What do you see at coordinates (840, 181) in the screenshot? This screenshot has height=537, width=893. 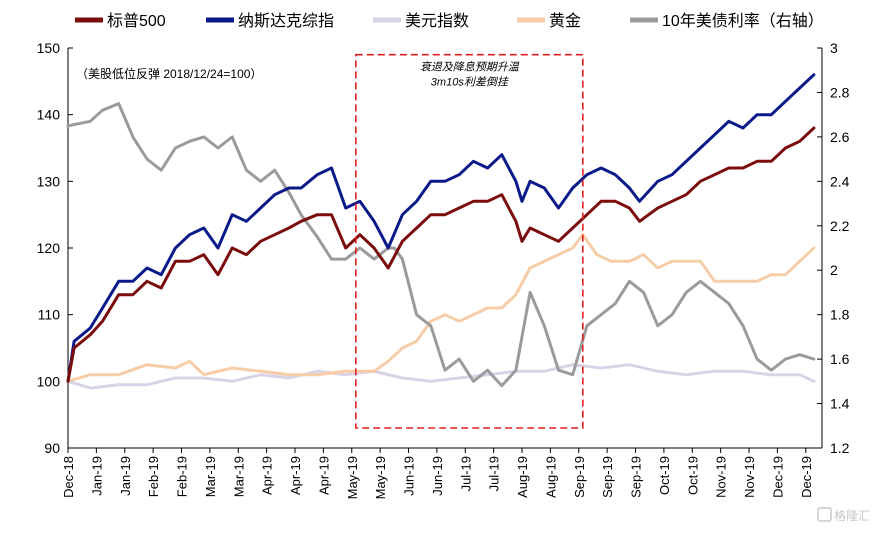 I see `y-right-tick-label: 2.4` at bounding box center [840, 181].